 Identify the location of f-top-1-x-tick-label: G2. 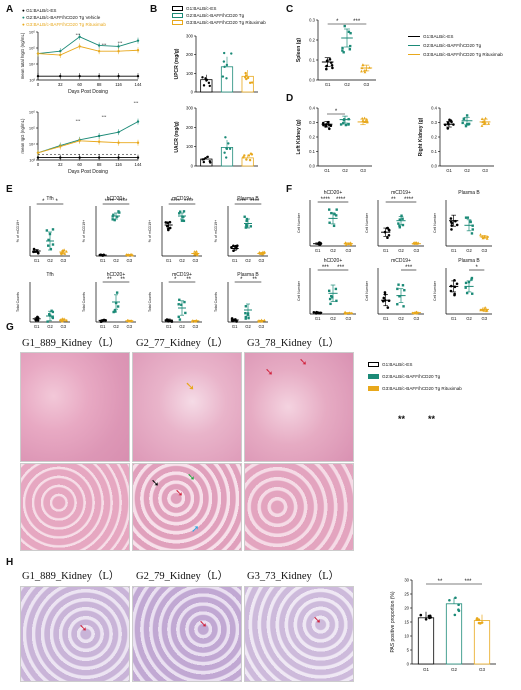
(401, 250).